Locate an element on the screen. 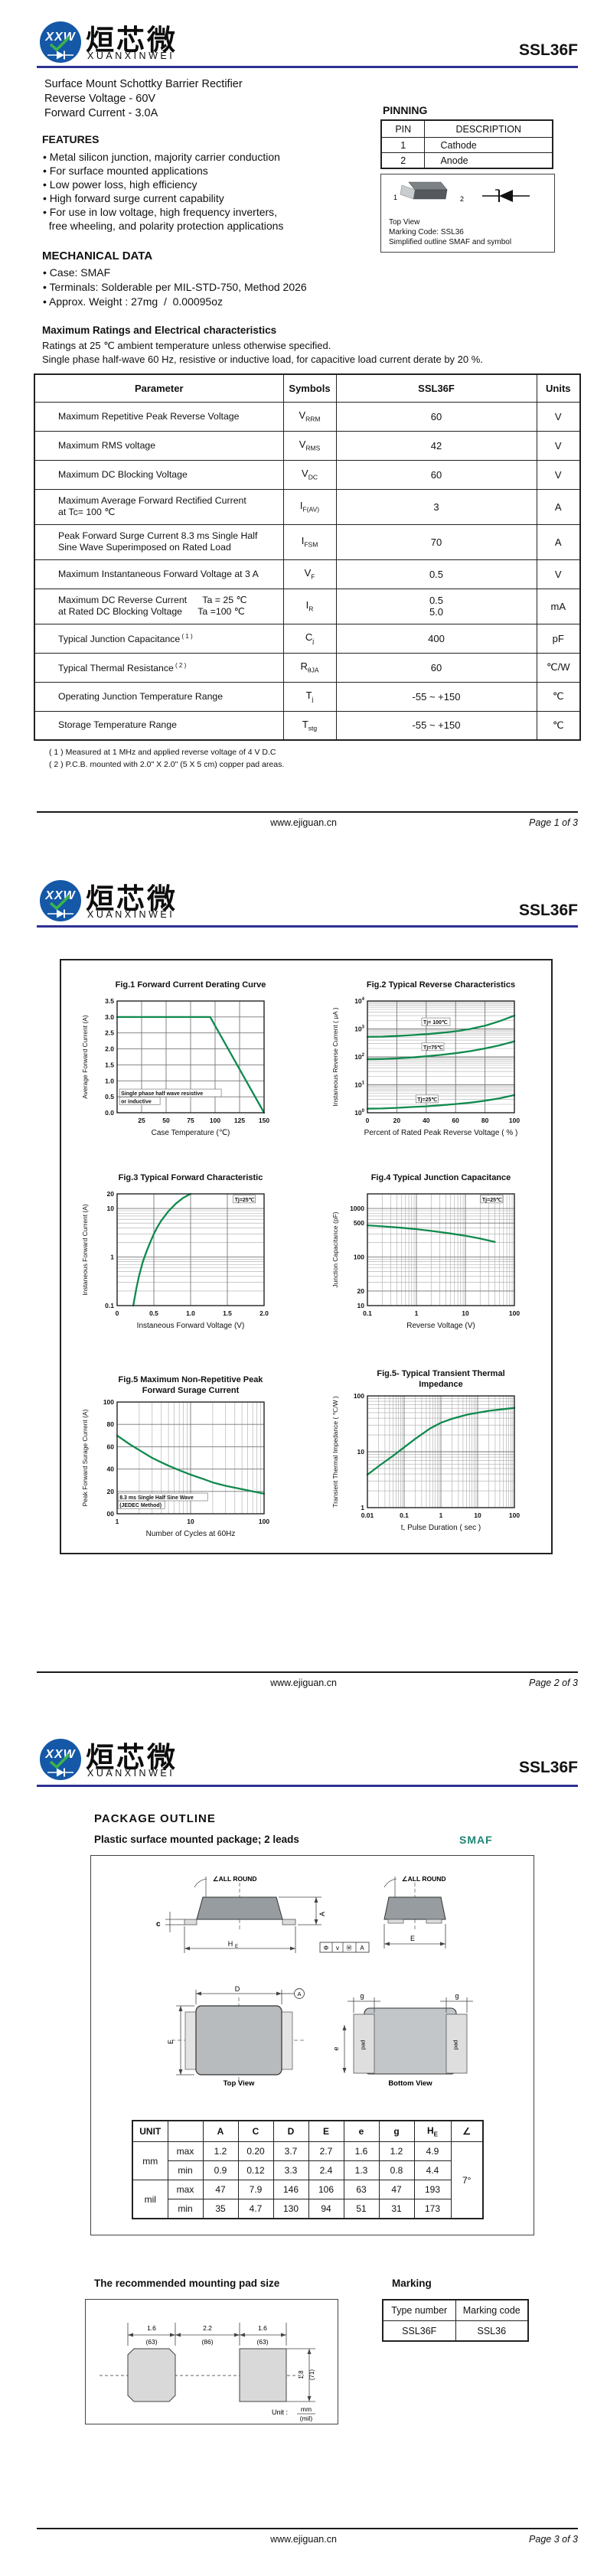 Image resolution: width=607 pixels, height=2576 pixels. dimension-value-cell: 4.4 is located at coordinates (433, 2170).